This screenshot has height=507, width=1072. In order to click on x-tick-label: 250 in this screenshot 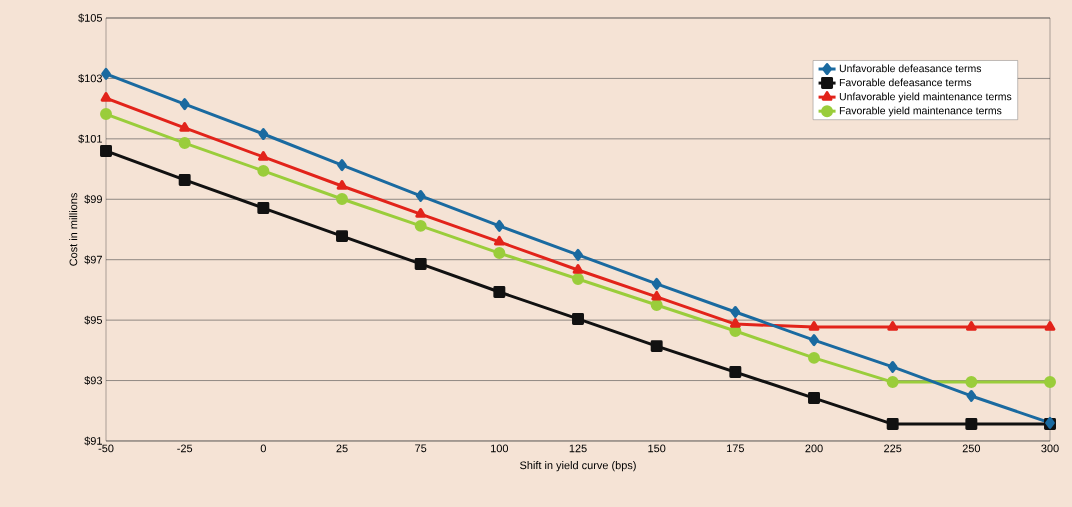, I will do `click(971, 448)`.